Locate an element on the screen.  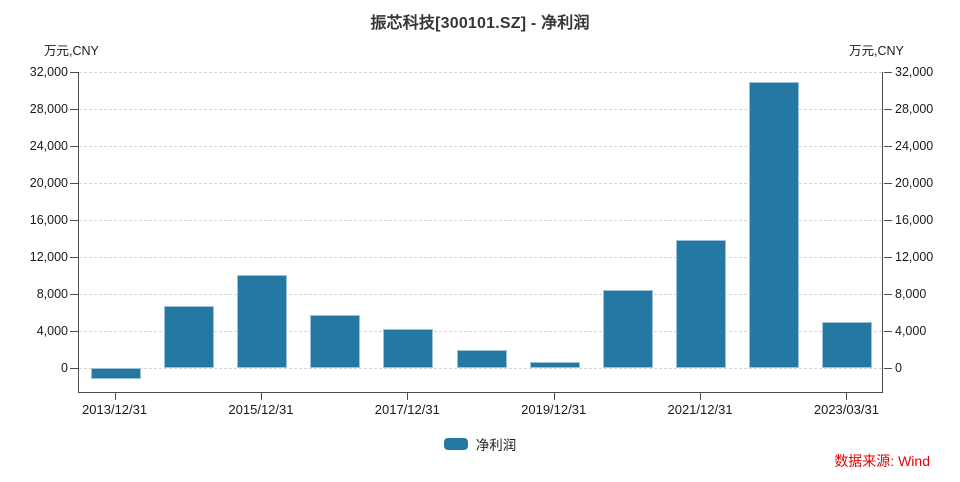
x-axis-label: 2021/12/31 is located at coordinates (700, 409).